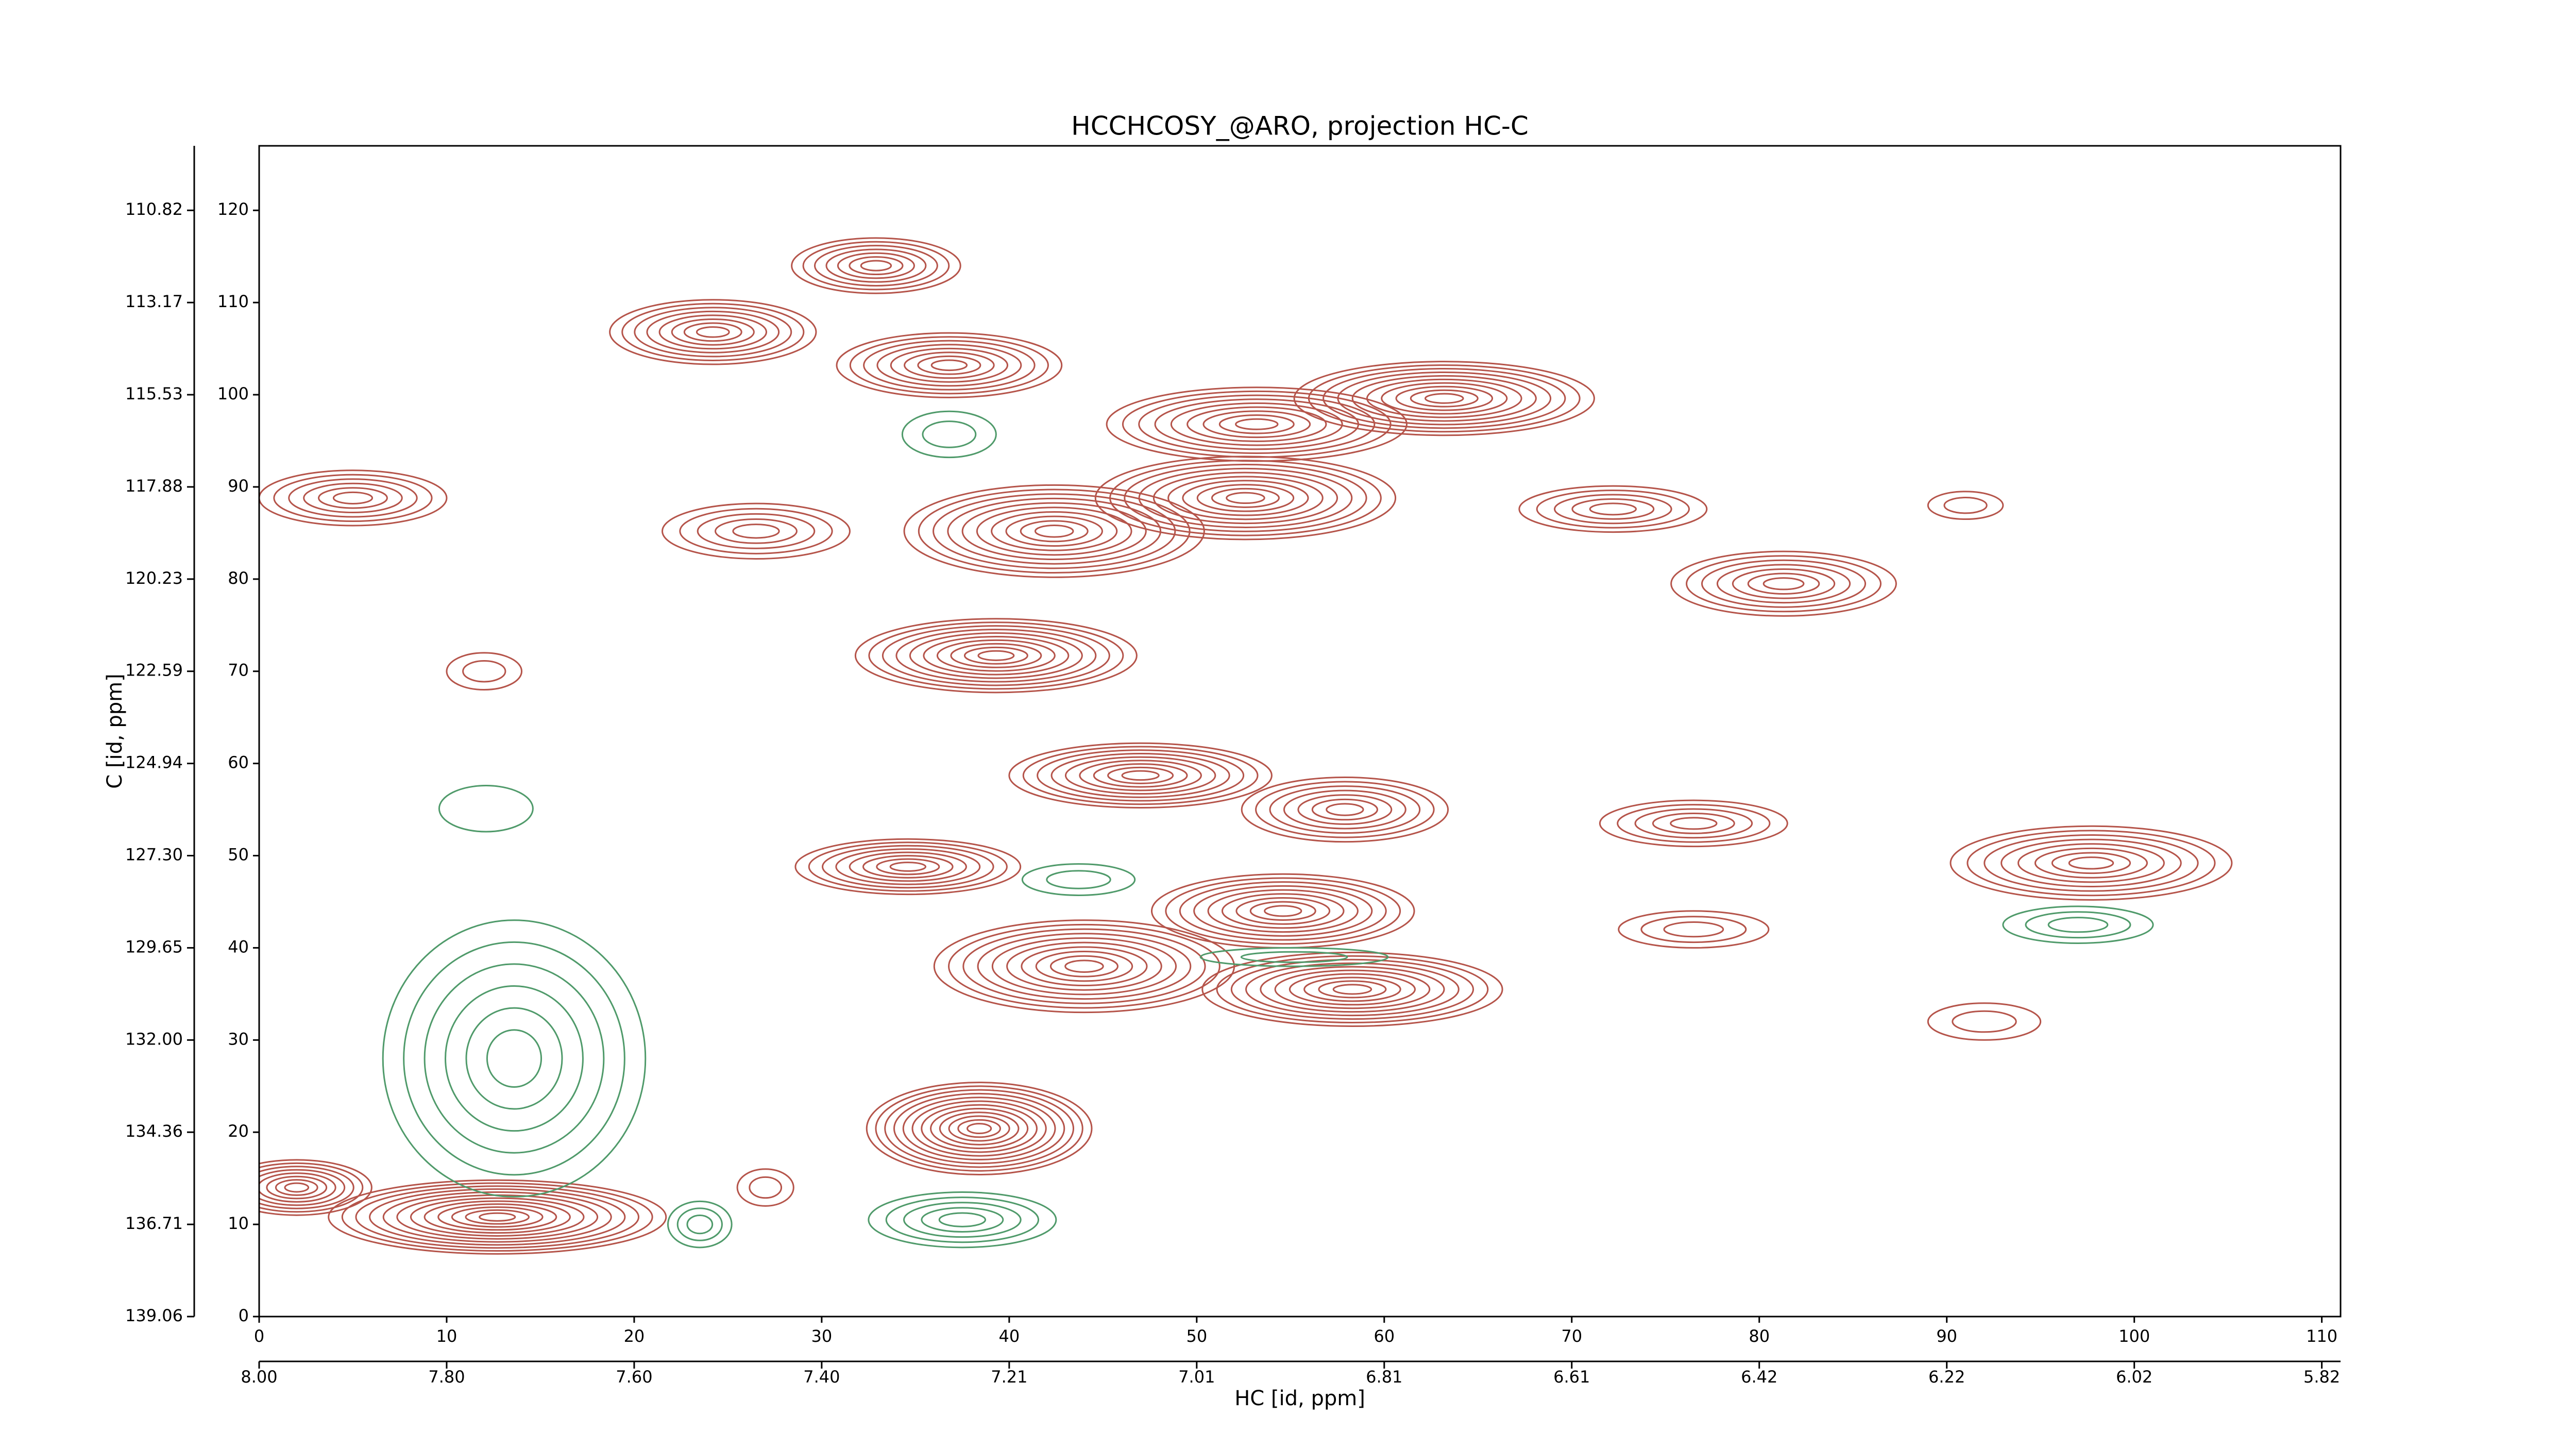  I want to click on y-tick-label: 30, so click(238, 1039).